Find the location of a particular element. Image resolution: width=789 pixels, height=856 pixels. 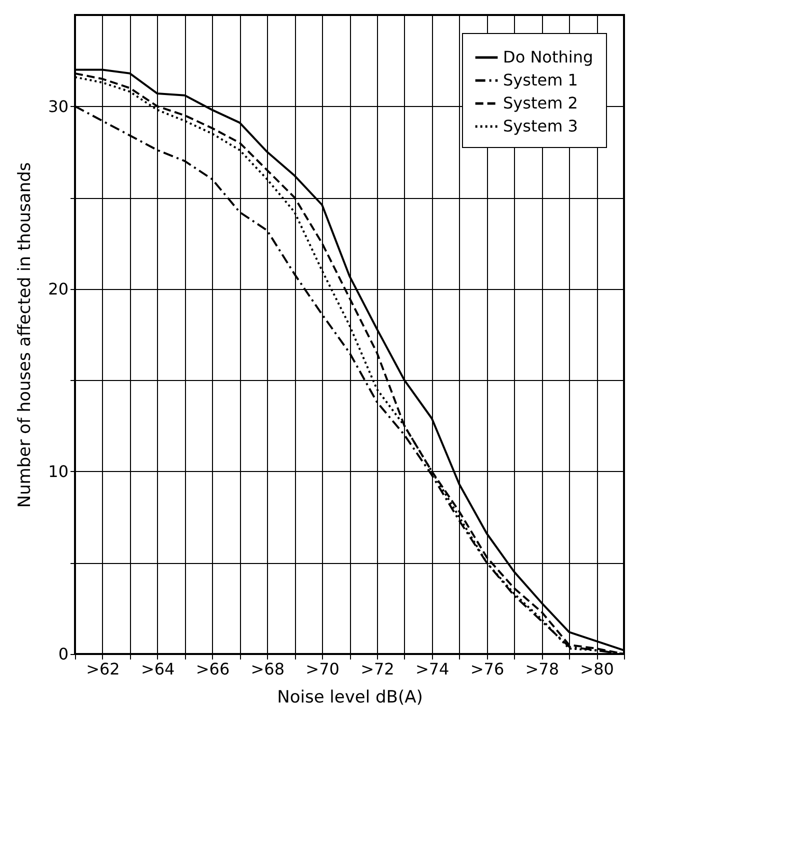

x-axis-title: Noise level dB(A) is located at coordinates (350, 698).